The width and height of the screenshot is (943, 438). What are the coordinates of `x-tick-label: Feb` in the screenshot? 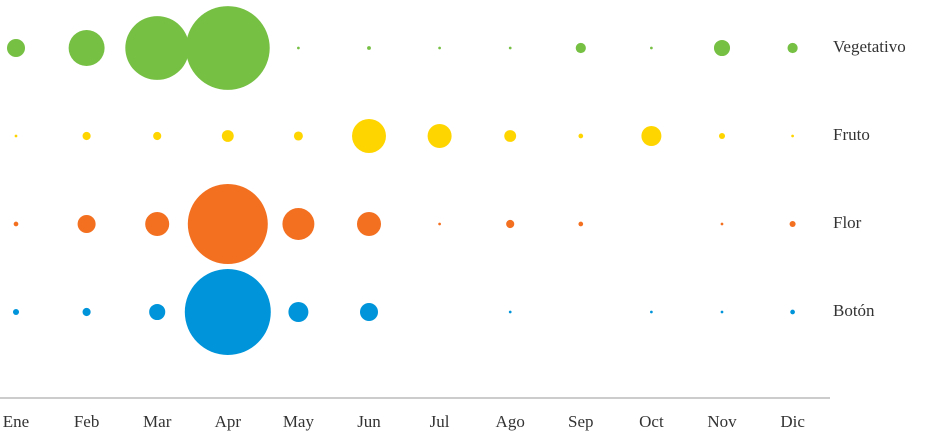 It's located at (87, 421).